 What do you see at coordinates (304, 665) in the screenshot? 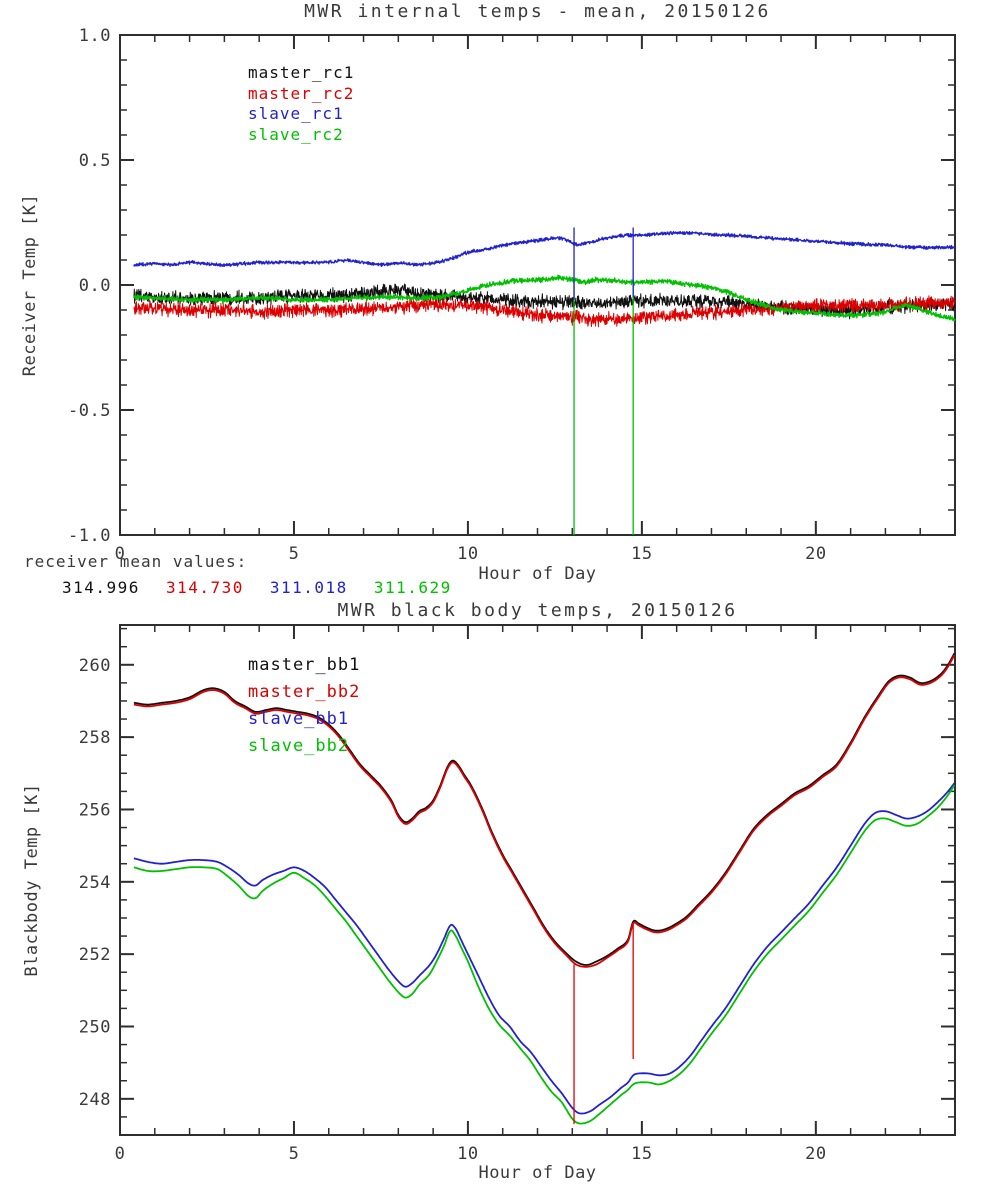
I see `legend-item-master_bb1: master_bb1` at bounding box center [304, 665].